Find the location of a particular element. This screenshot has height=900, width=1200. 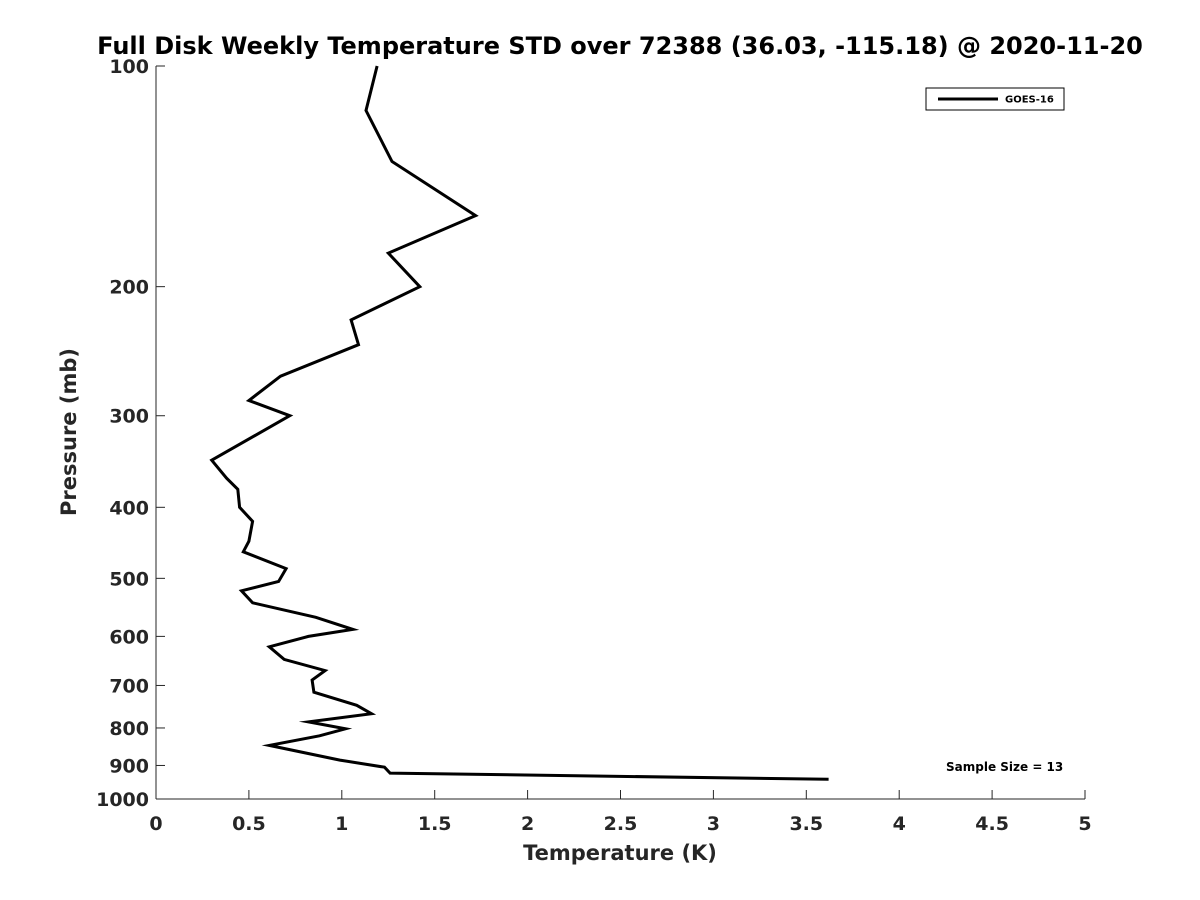

x-tick-label: 4 is located at coordinates (899, 824).